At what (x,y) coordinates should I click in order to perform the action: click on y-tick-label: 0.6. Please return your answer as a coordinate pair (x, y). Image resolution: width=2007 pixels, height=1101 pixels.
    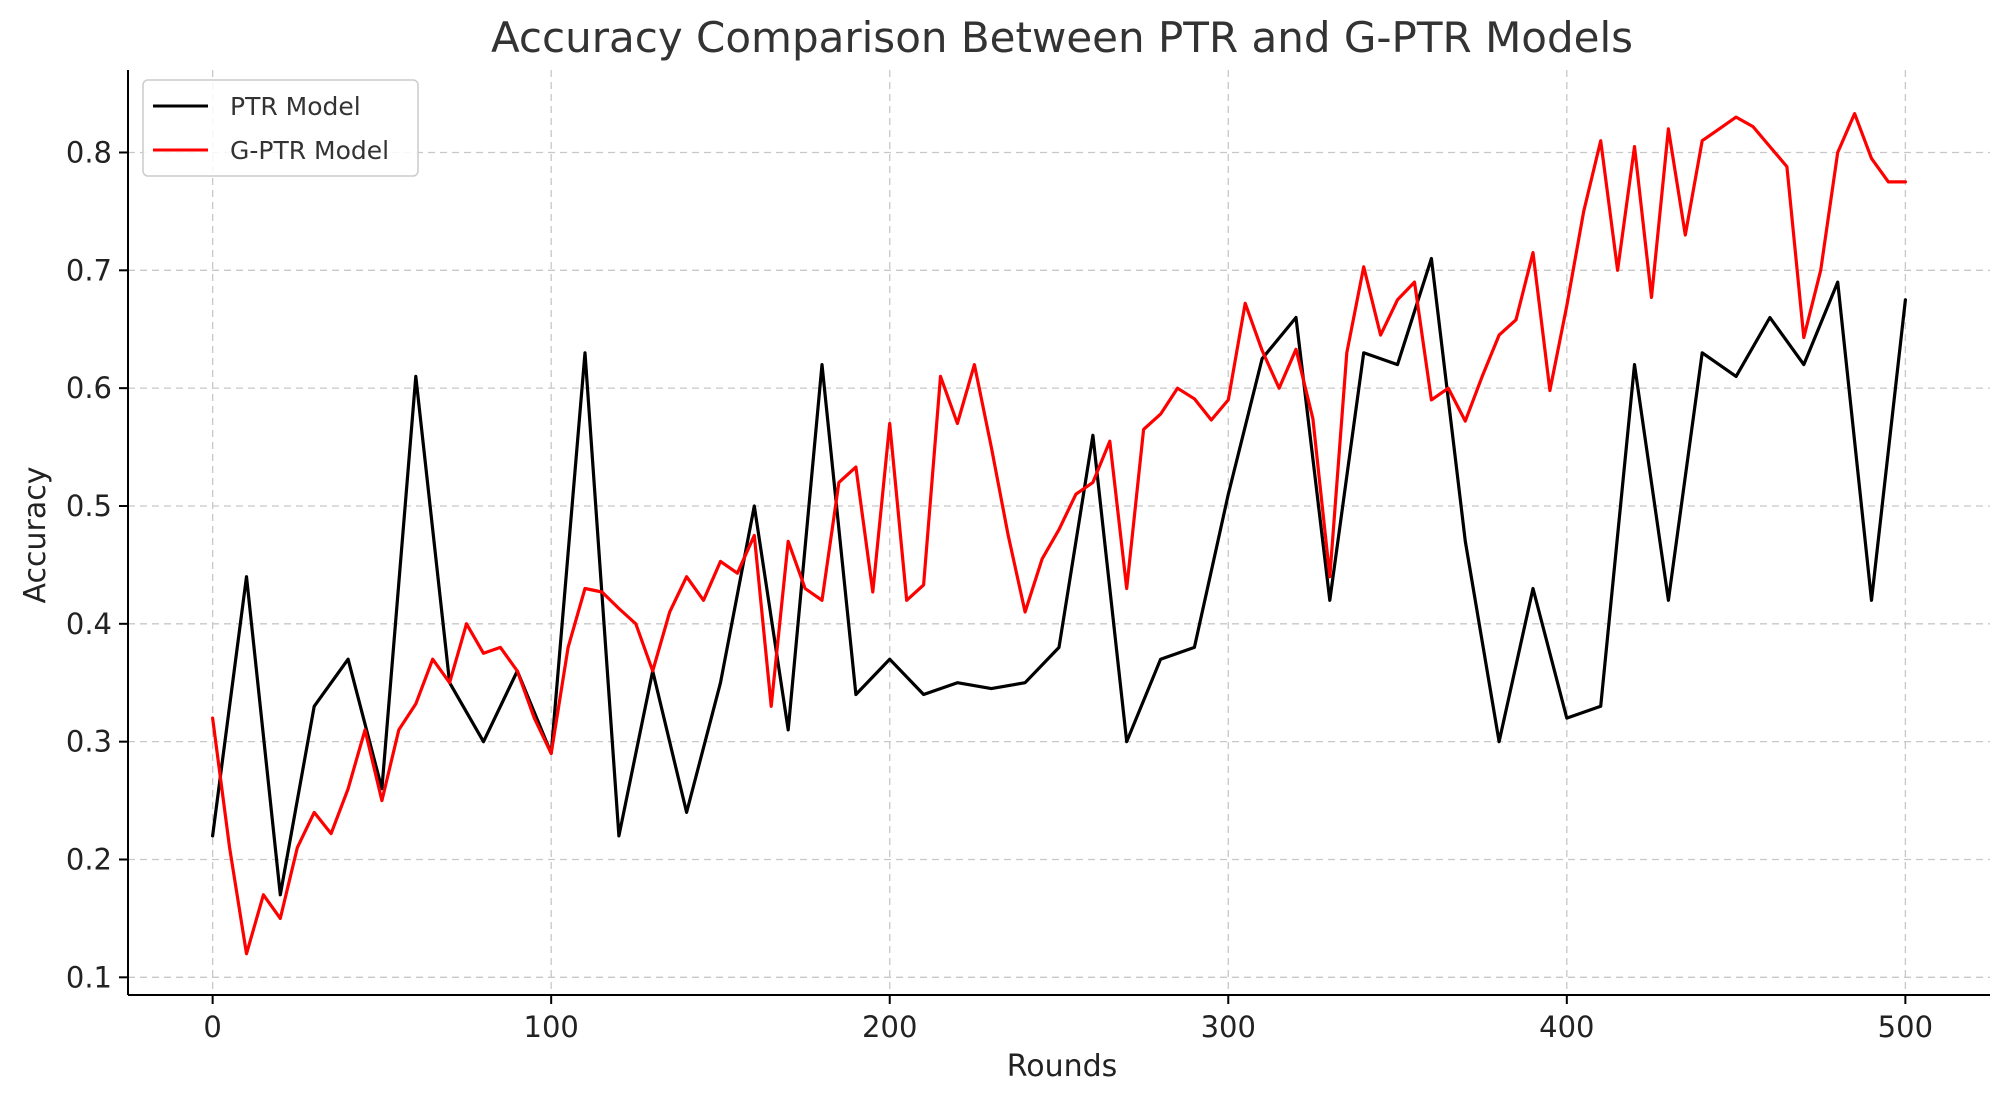
    Looking at the image, I should click on (89, 388).